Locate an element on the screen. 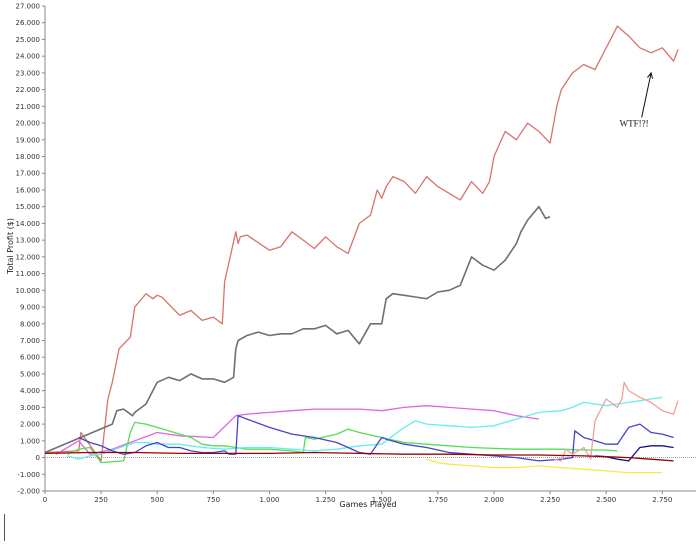 The image size is (700, 545). x-tick-label: 250 is located at coordinates (100, 500).